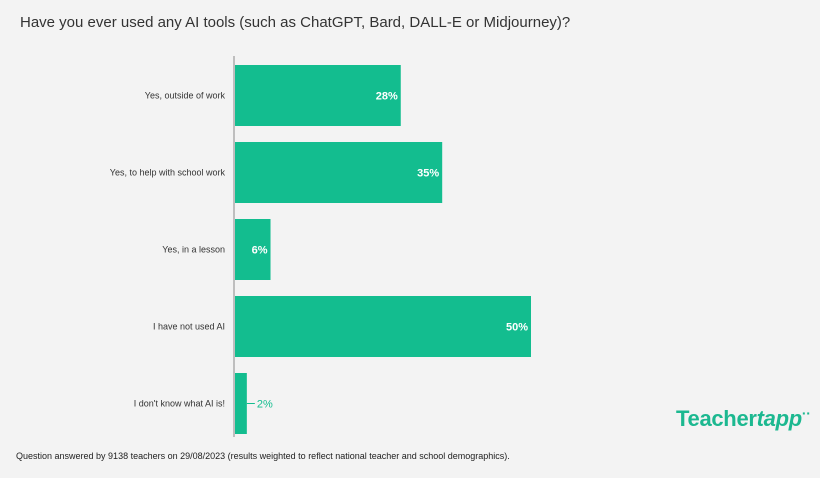 The width and height of the screenshot is (820, 478). What do you see at coordinates (779, 418) in the screenshot?
I see `logo-text-tapp: tapp` at bounding box center [779, 418].